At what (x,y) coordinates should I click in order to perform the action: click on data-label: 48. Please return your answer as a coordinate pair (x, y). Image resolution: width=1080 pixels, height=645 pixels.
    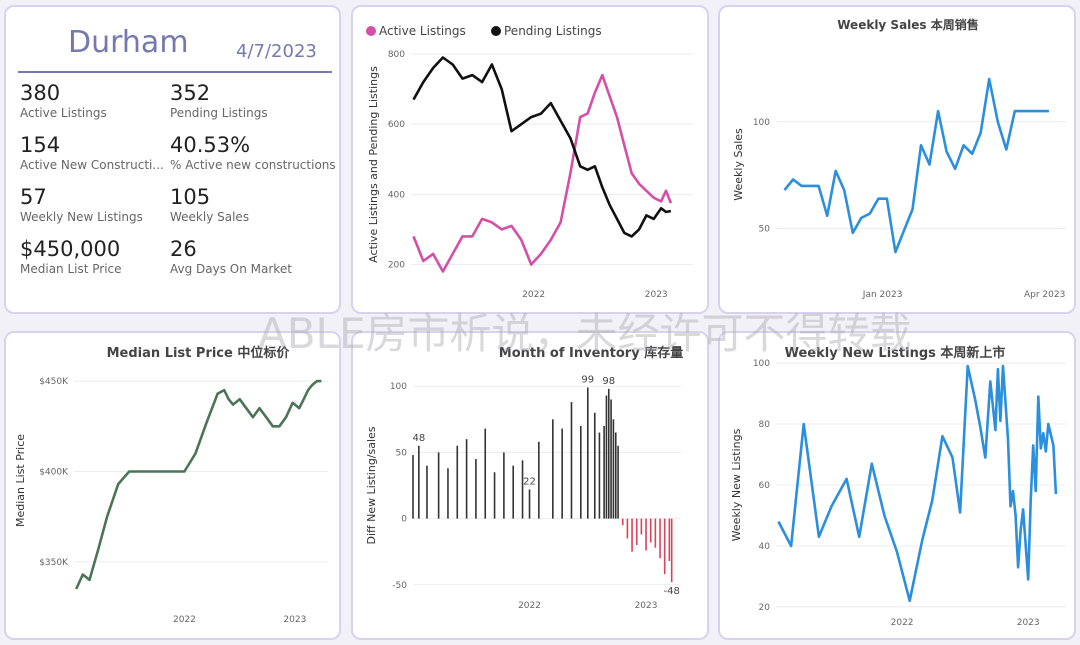
    Looking at the image, I should click on (418, 438).